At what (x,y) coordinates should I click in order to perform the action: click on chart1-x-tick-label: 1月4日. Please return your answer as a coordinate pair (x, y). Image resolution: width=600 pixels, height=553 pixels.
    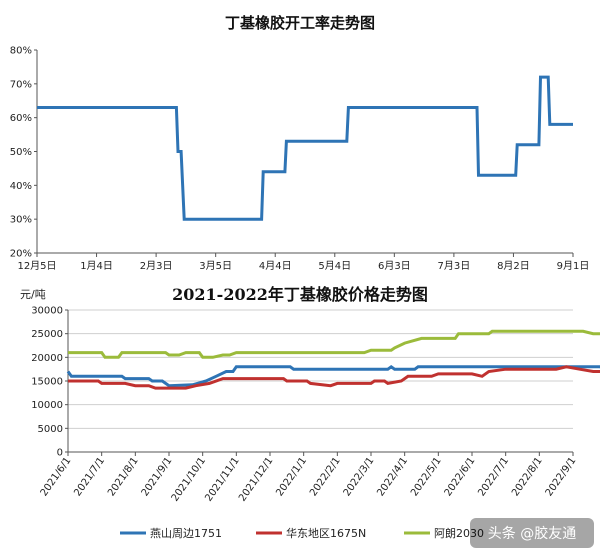
    Looking at the image, I should click on (96, 266).